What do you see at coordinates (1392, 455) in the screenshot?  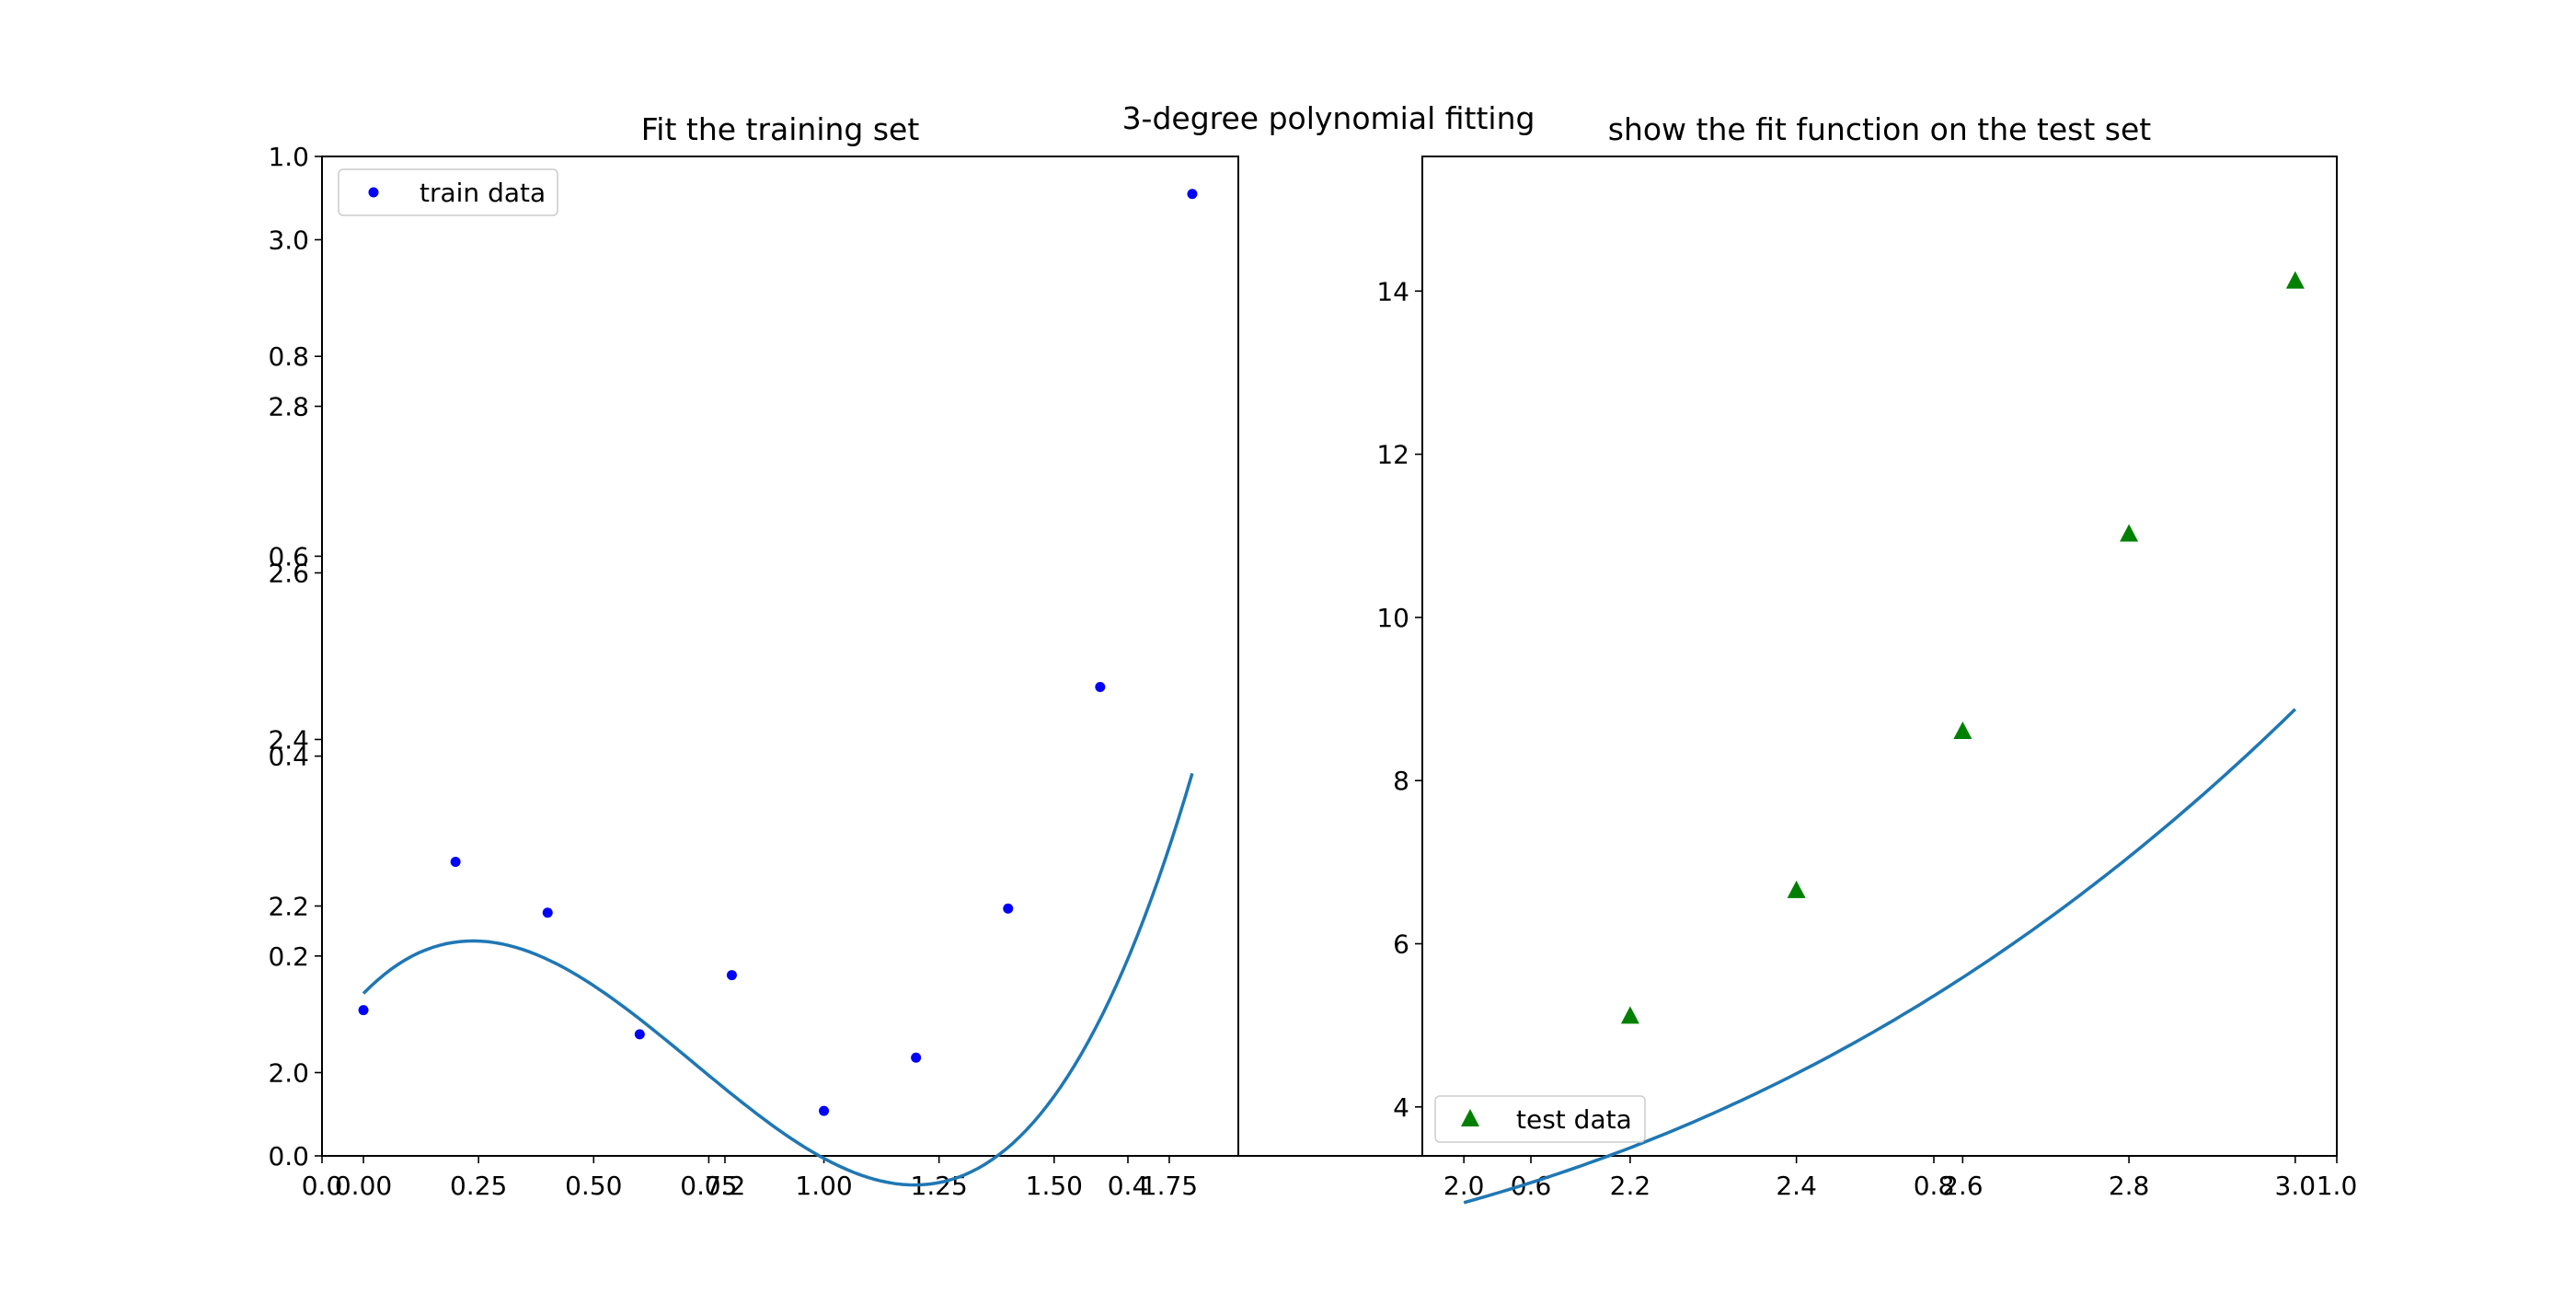 I see `y-tick-label: 12` at bounding box center [1392, 455].